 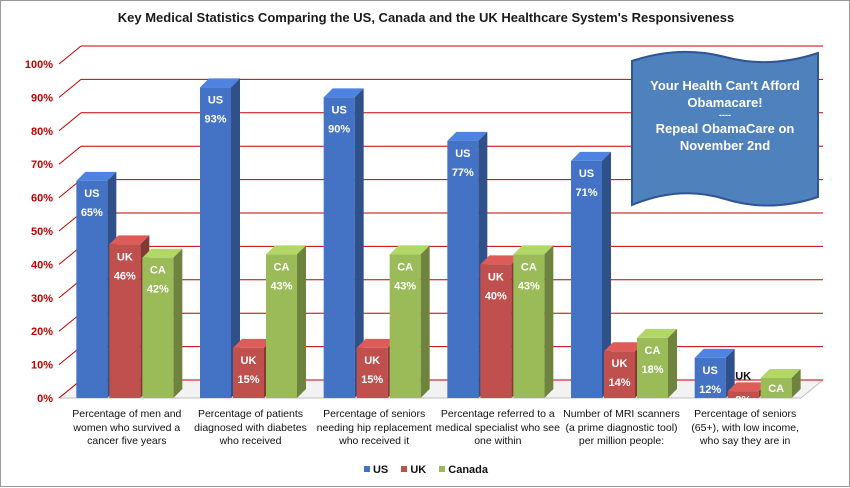 I want to click on y-tick-label: 0%, so click(x=45, y=399).